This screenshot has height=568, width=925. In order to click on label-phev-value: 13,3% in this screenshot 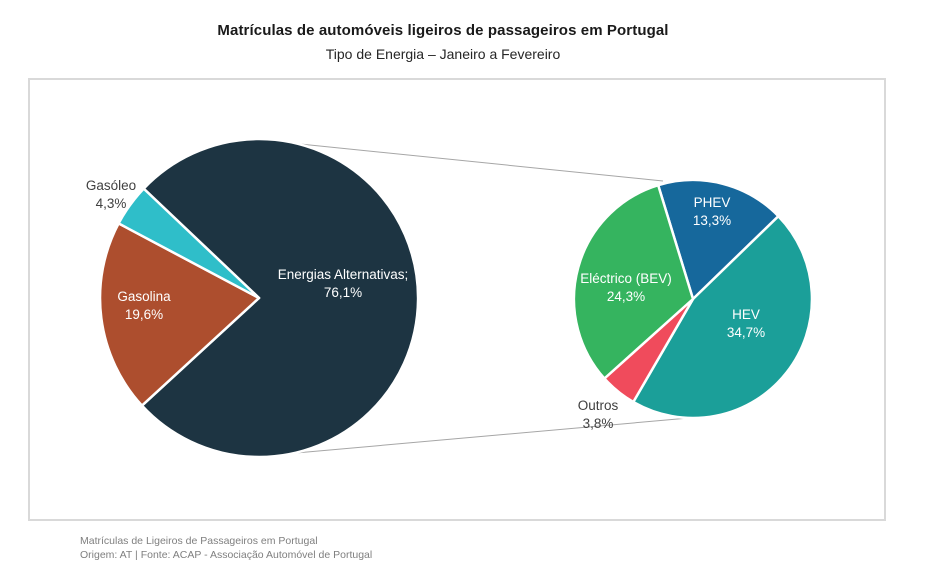, I will do `click(712, 220)`.